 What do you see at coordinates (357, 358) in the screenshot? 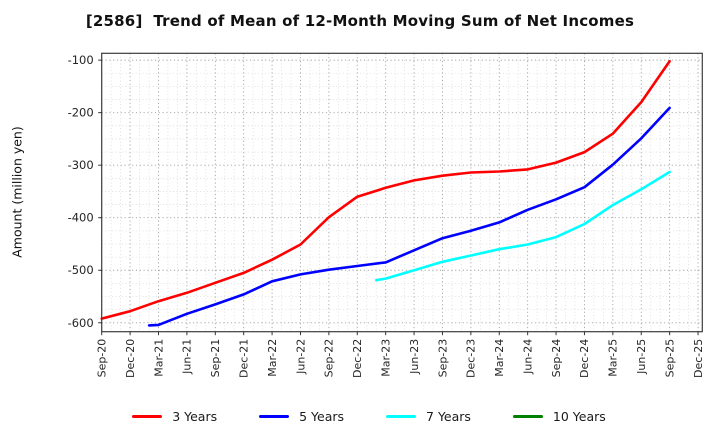
I see `x-tick-label: Dec-22` at bounding box center [357, 358].